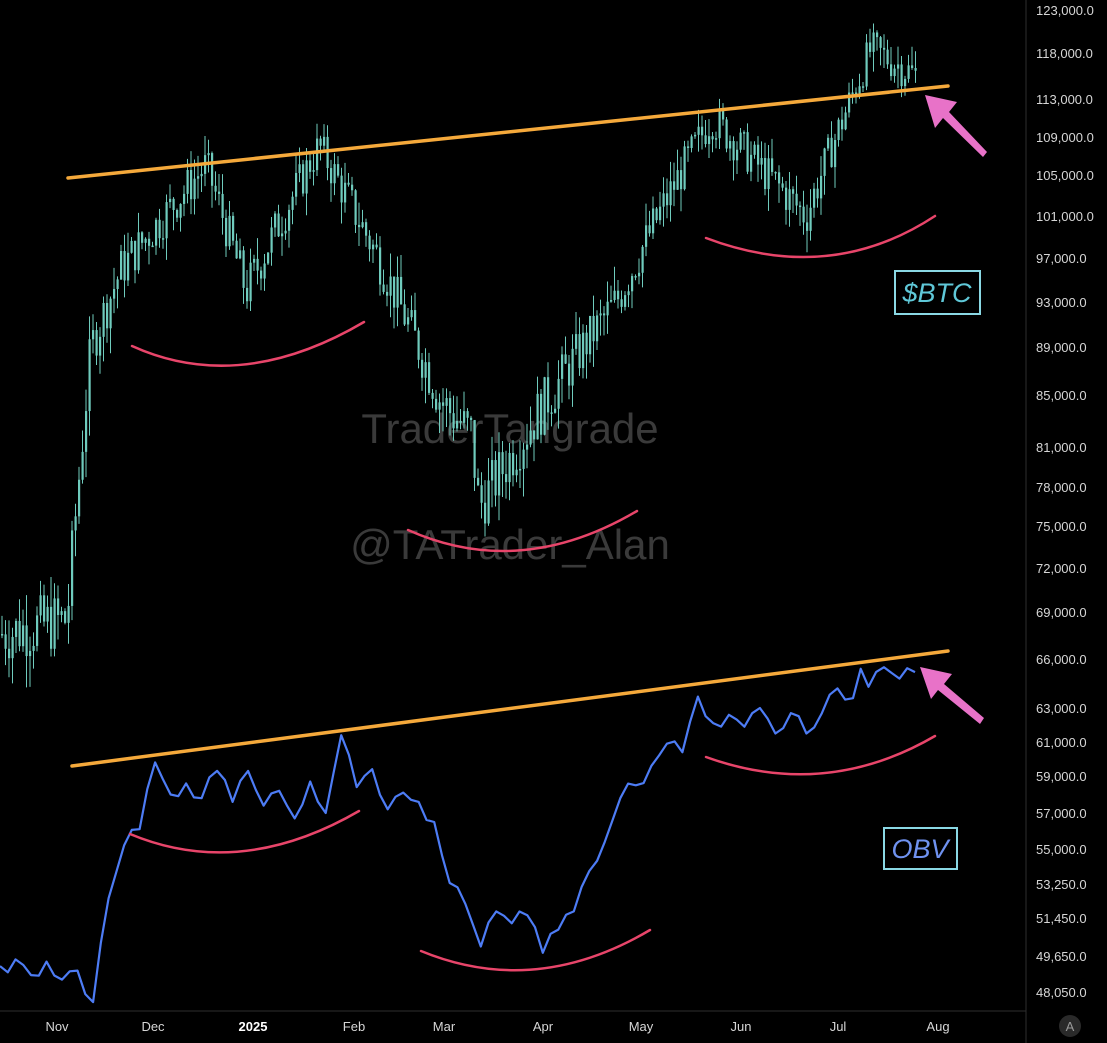 The image size is (1107, 1043). Describe the element at coordinates (641, 1026) in the screenshot. I see `x-tick: May` at that location.